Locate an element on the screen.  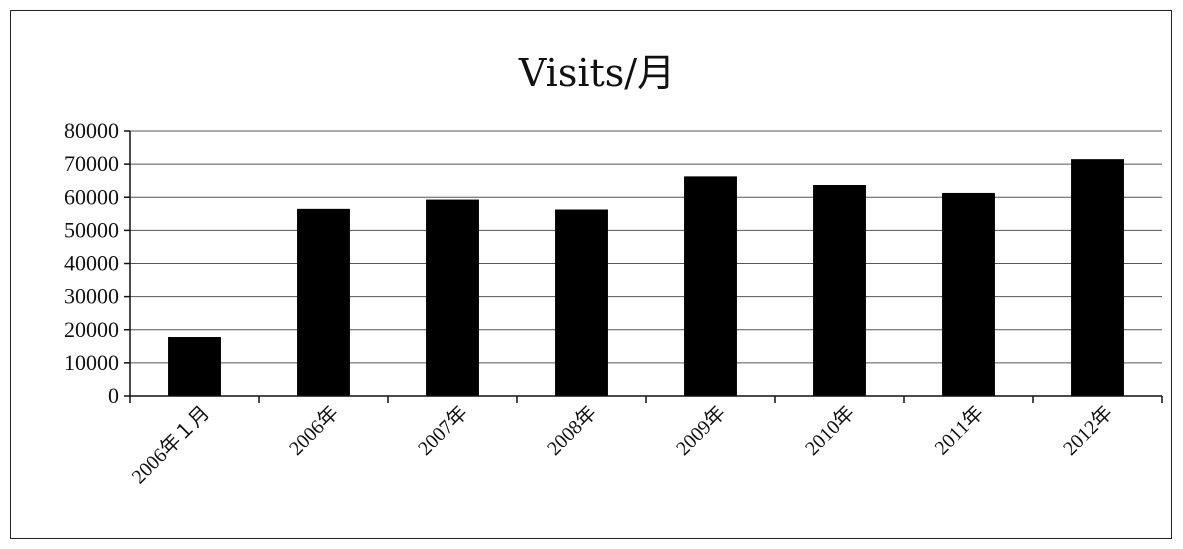
y-tick-label: 60000 is located at coordinates (91, 196).